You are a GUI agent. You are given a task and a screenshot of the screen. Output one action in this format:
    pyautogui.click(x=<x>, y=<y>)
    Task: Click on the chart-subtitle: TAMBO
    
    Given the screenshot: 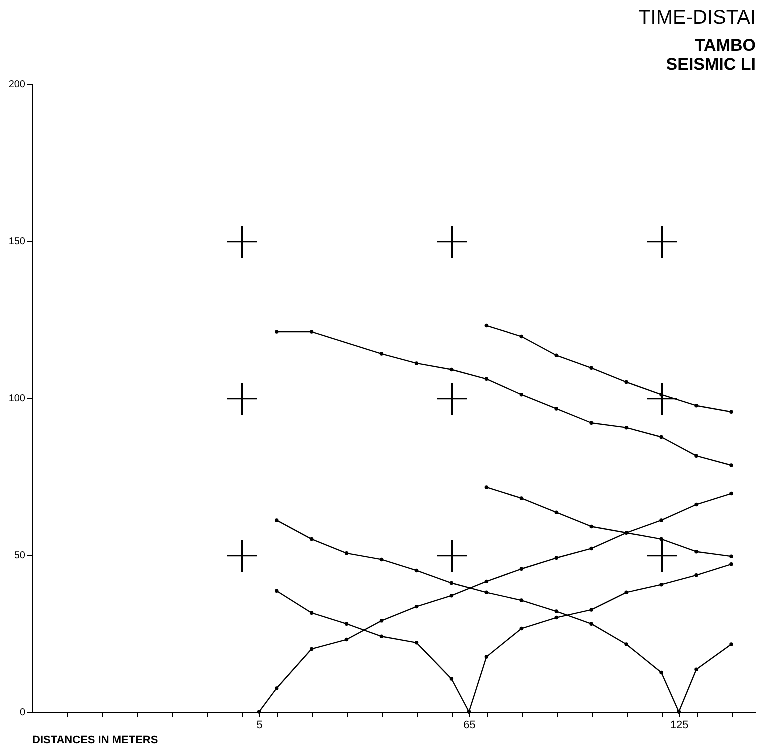 What is the action you would take?
    pyautogui.click(x=725, y=45)
    